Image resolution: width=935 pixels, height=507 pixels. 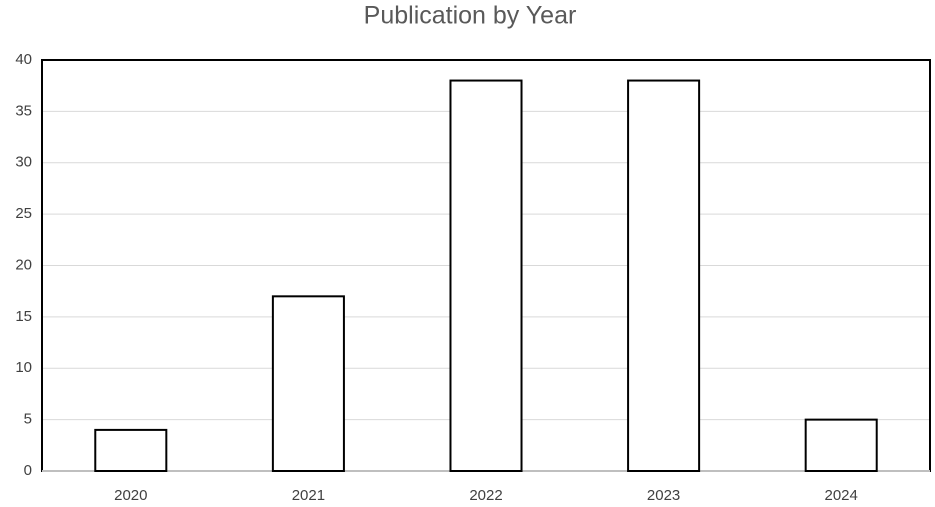 What do you see at coordinates (663, 495) in the screenshot?
I see `x-tick-label: 2023` at bounding box center [663, 495].